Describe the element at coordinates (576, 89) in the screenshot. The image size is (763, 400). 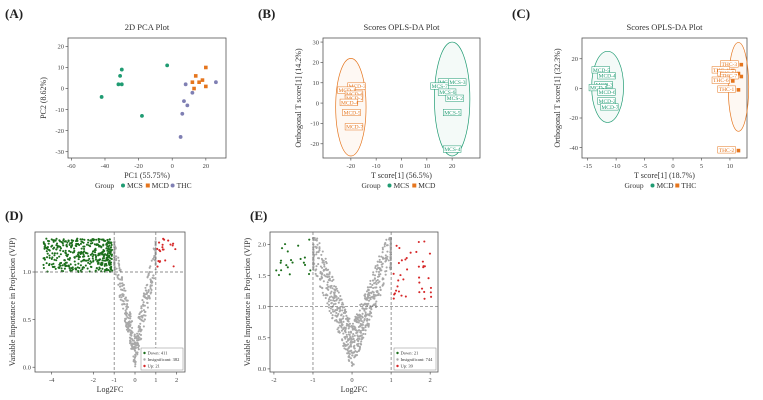
I see `oplsda-c-ytick-label: 0` at that location.